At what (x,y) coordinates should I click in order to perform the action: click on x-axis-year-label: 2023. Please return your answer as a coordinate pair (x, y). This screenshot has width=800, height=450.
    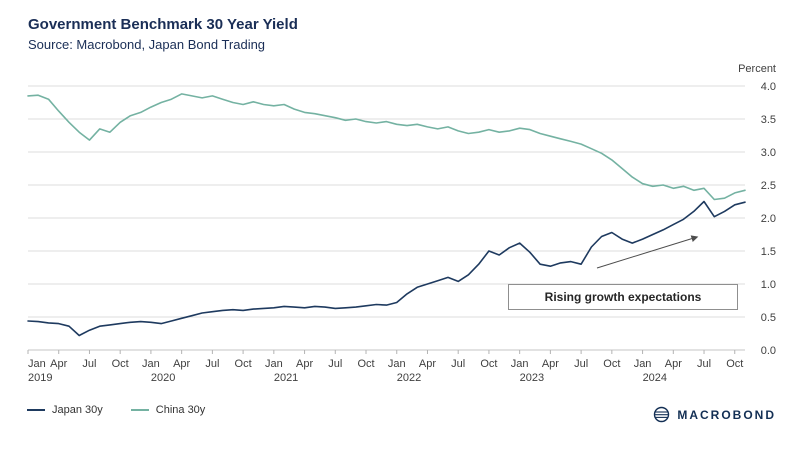
    Looking at the image, I should click on (532, 378).